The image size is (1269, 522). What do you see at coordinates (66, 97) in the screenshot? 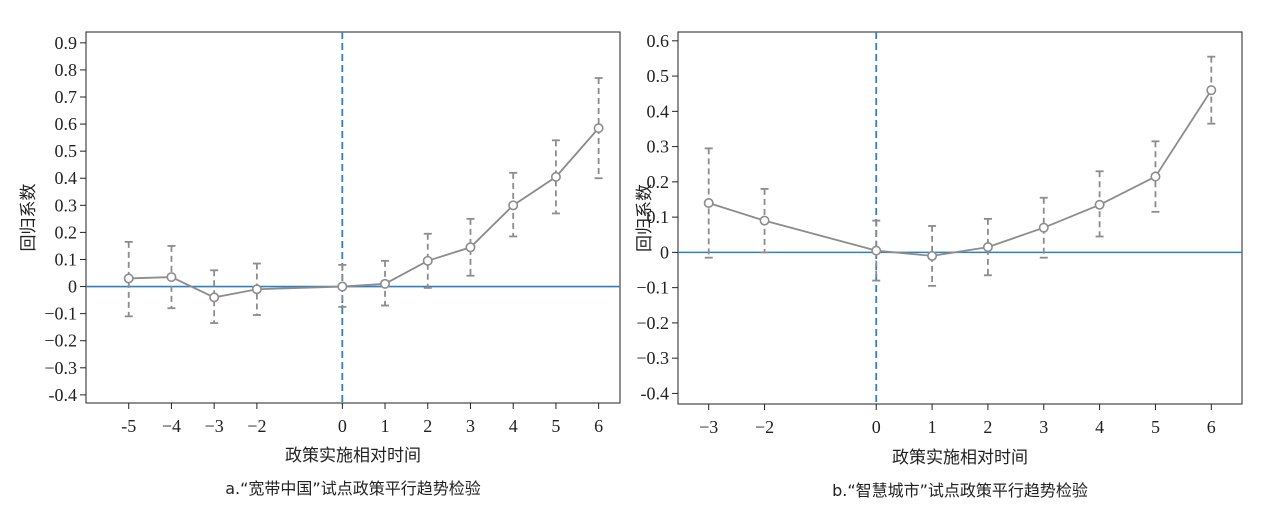
I see `y-tick-label: 0.7` at bounding box center [66, 97].